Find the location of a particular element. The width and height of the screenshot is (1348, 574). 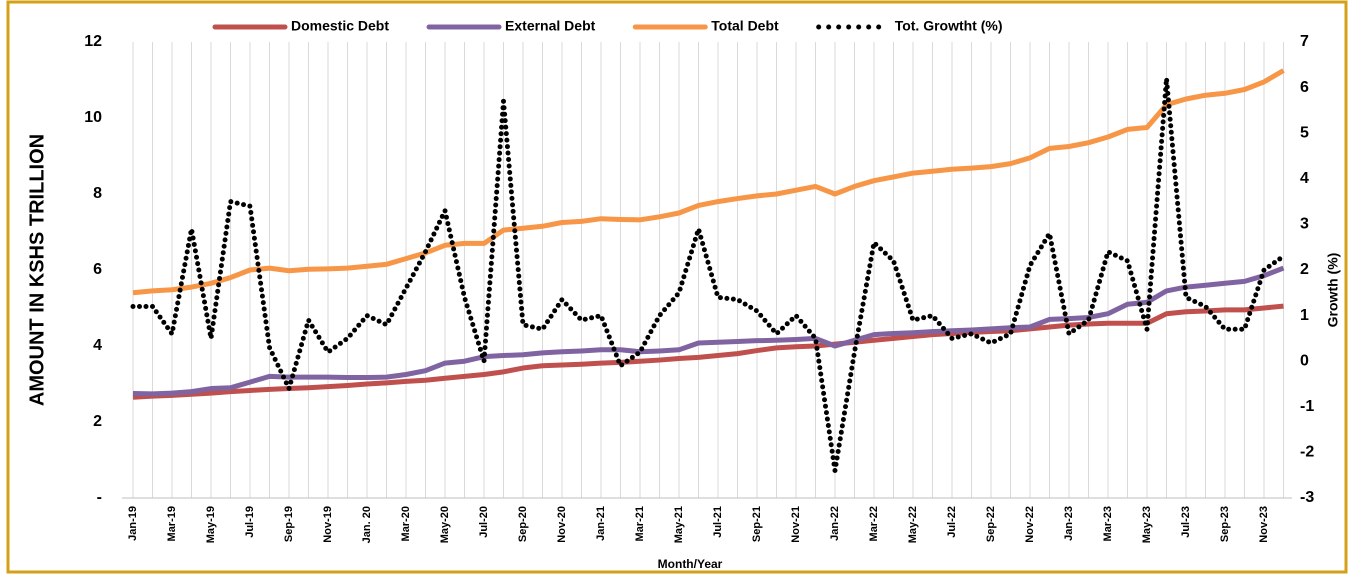

x-tick-label: Jan-19 is located at coordinates (133, 523).